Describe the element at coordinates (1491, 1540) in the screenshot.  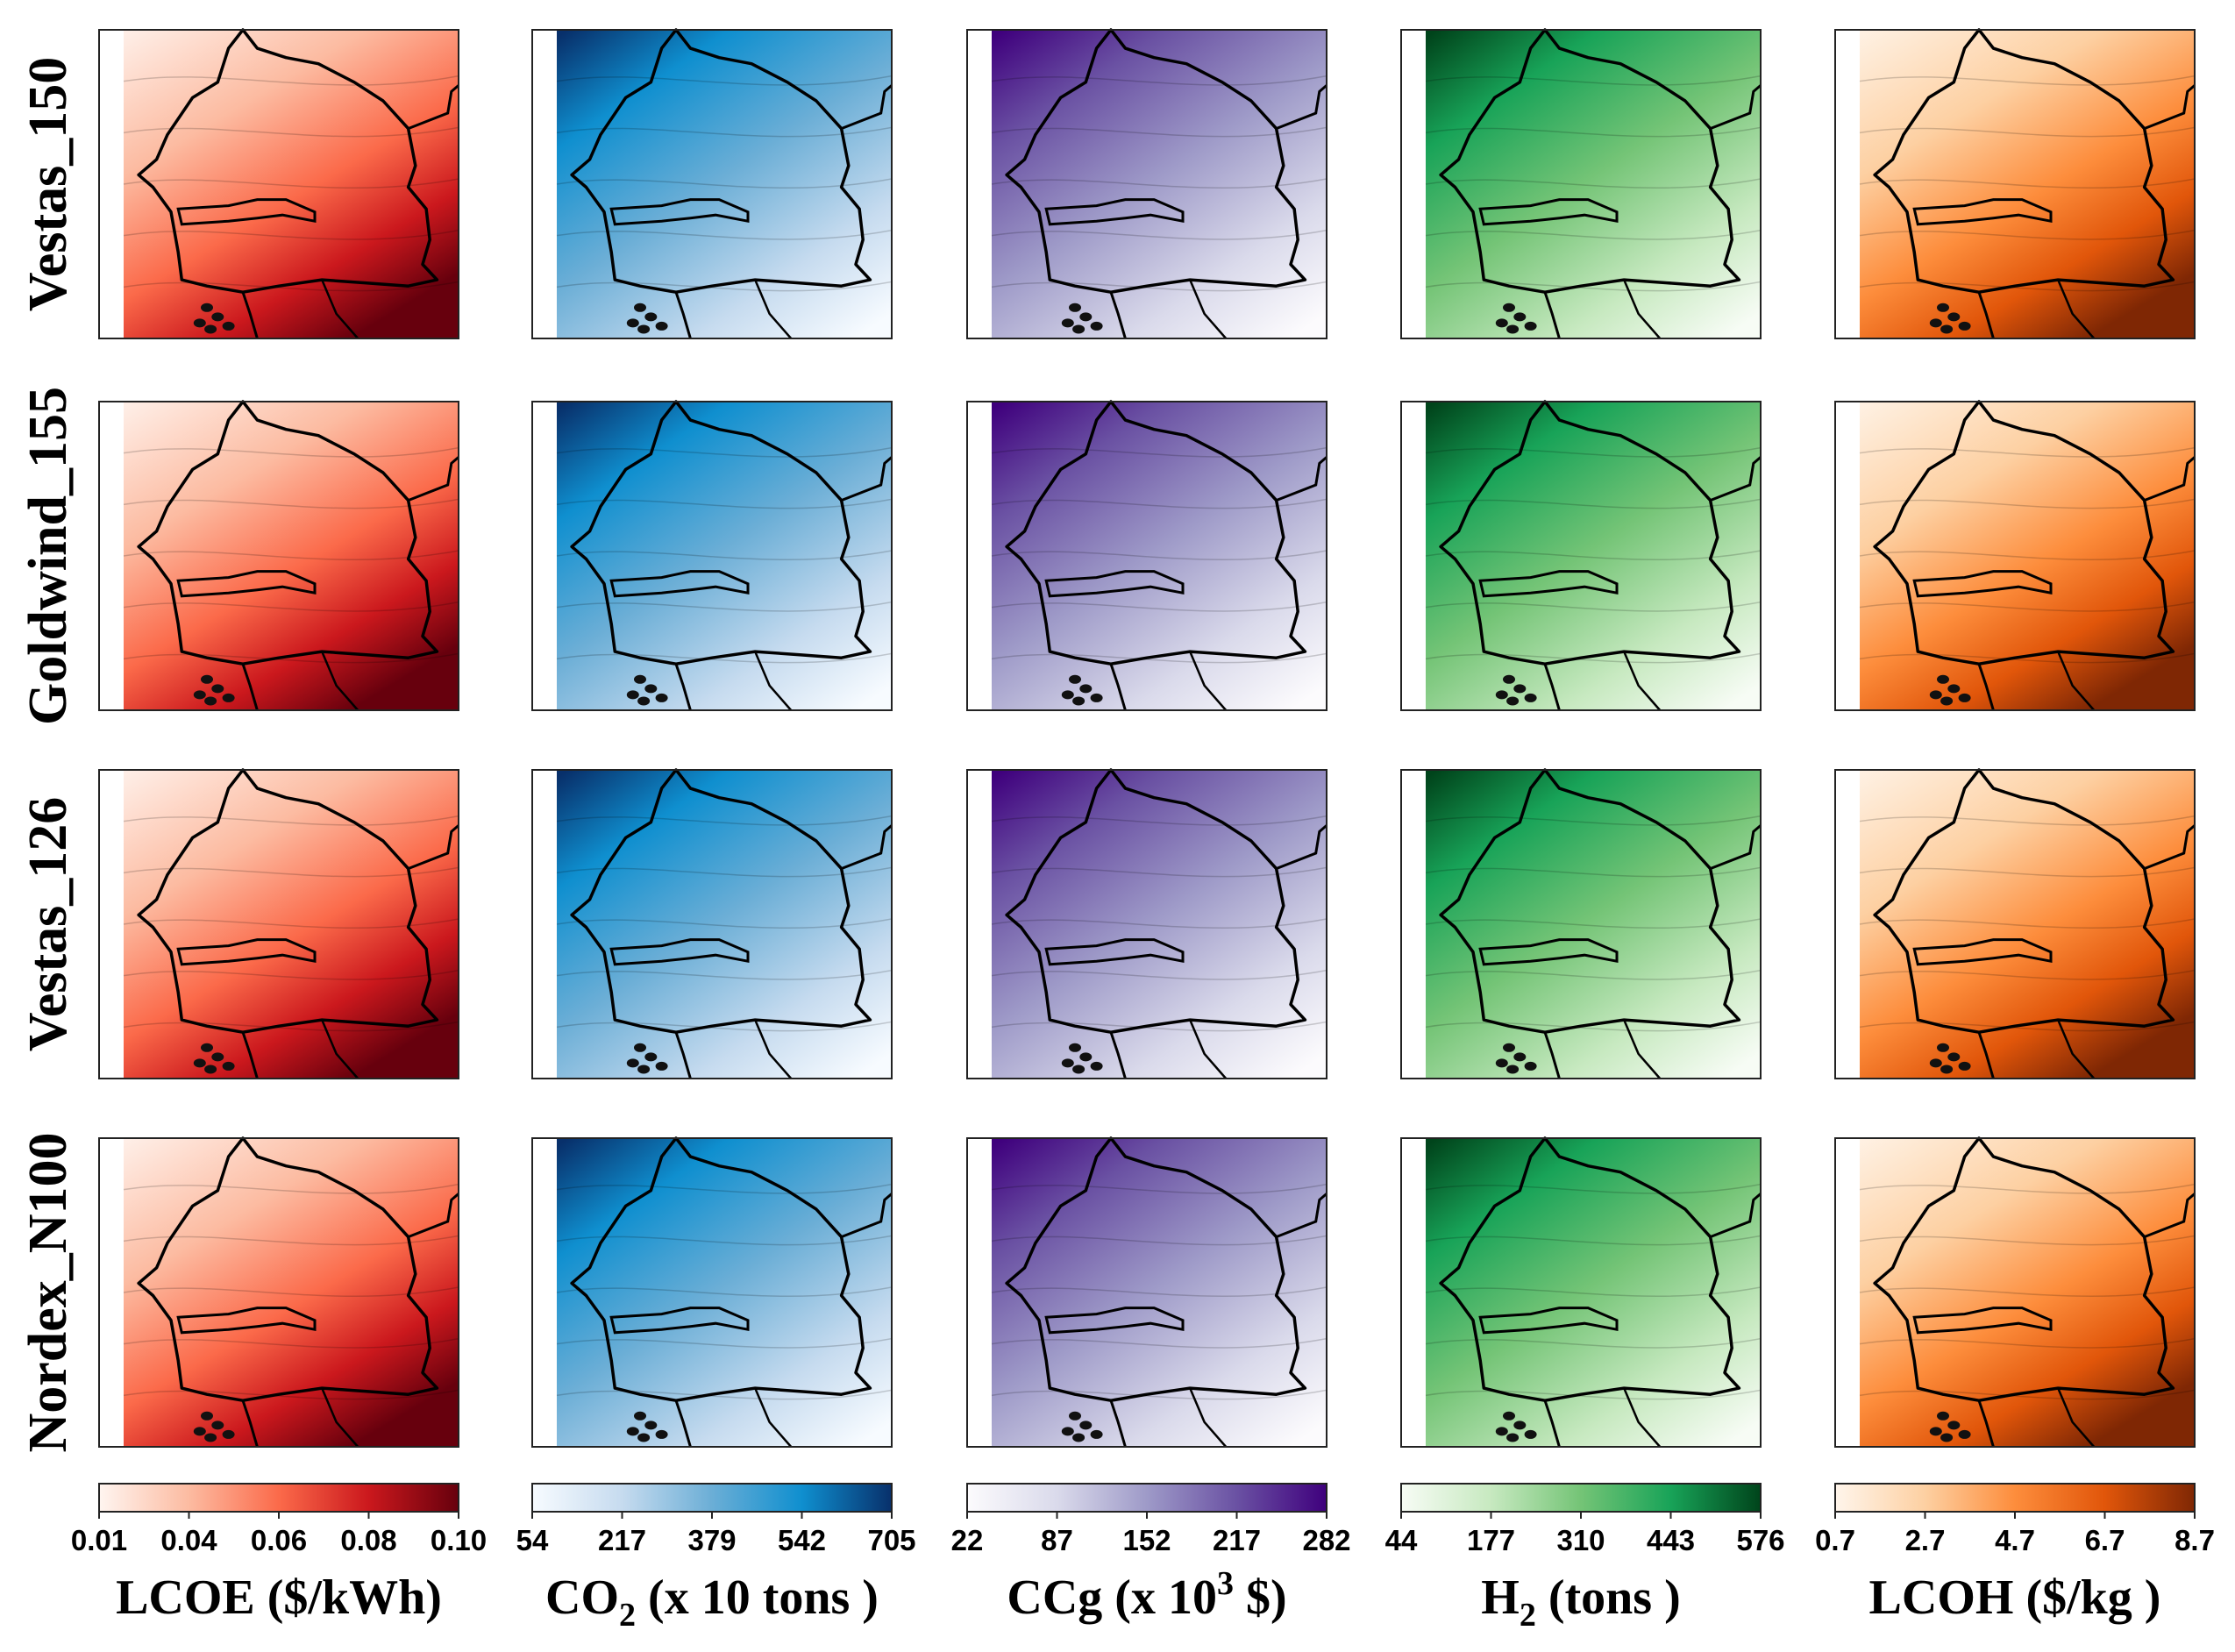
I see `colorbar-tick-label: 177` at that location.